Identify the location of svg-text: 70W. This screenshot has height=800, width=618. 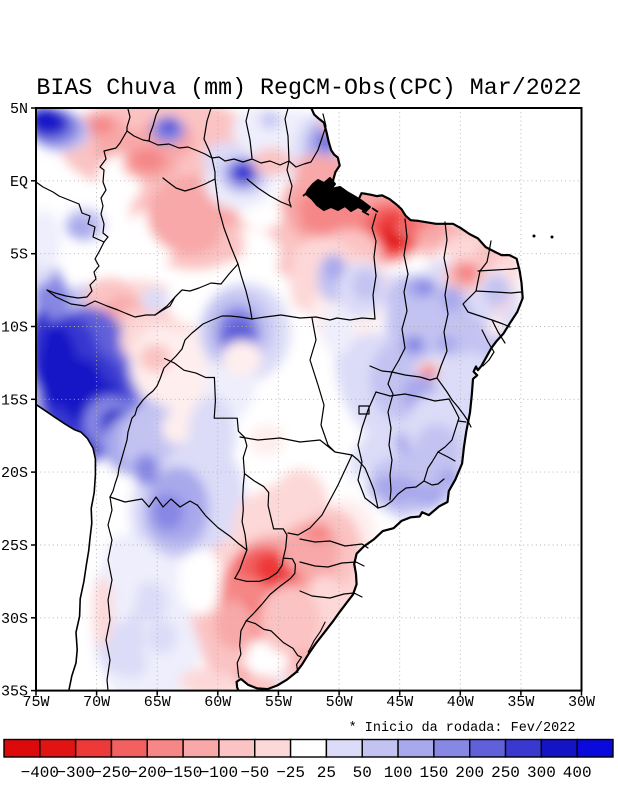
(96, 702).